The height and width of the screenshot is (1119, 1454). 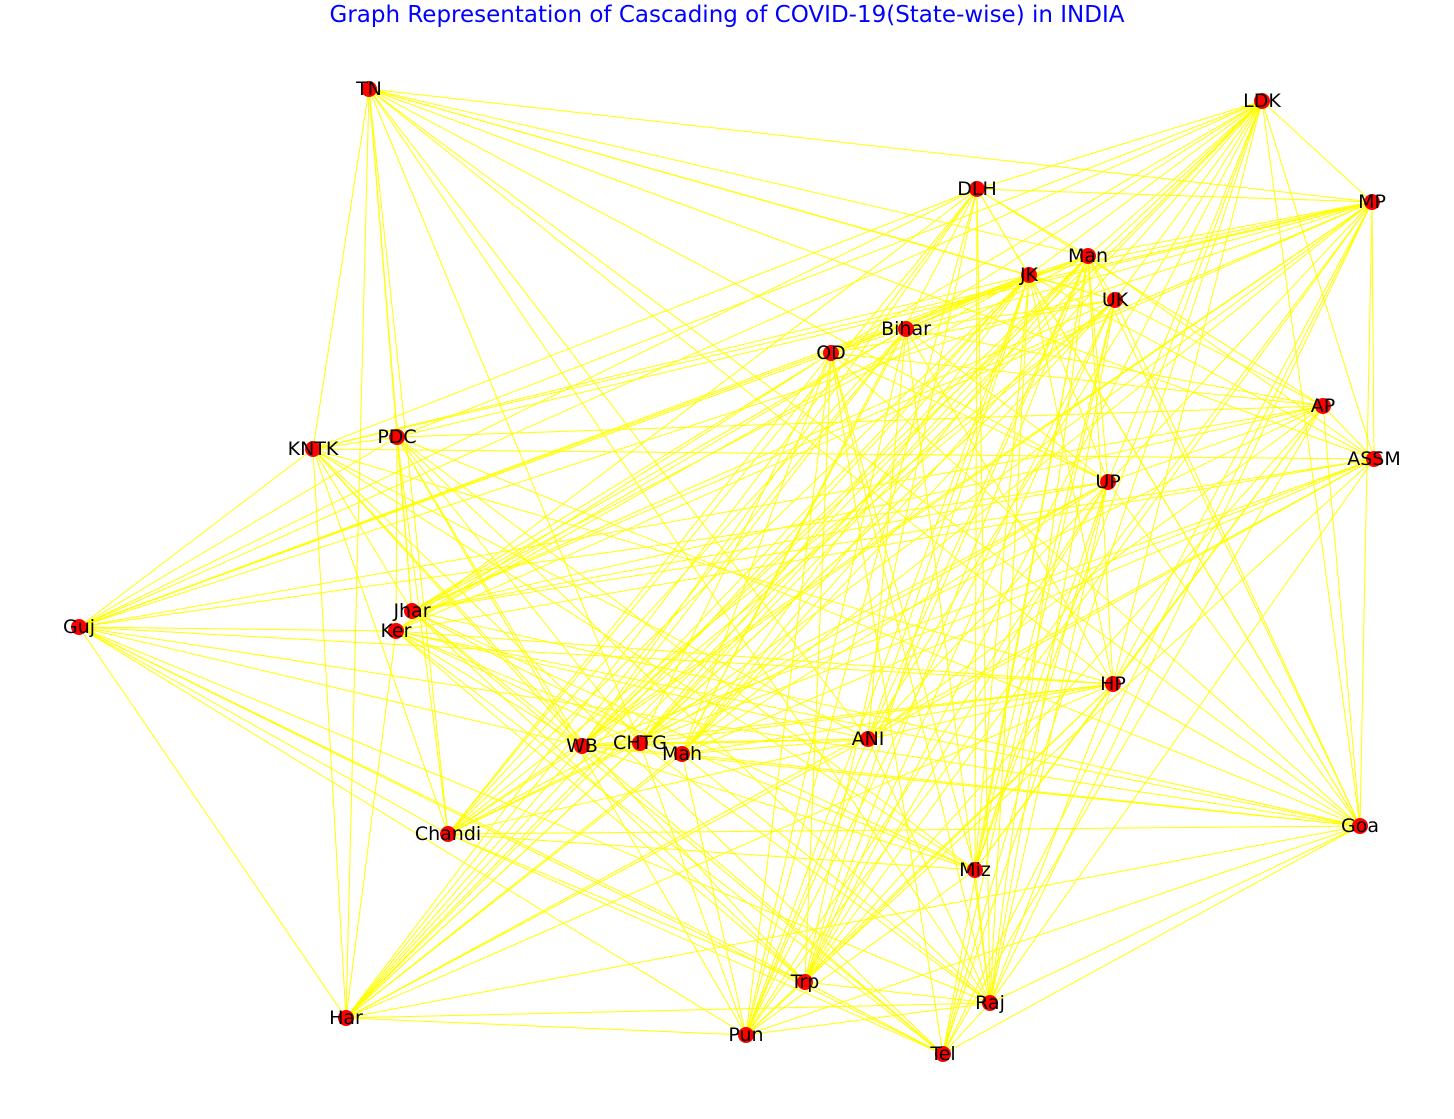 What do you see at coordinates (593, 554) in the screenshot?
I see `edge-up-guj` at bounding box center [593, 554].